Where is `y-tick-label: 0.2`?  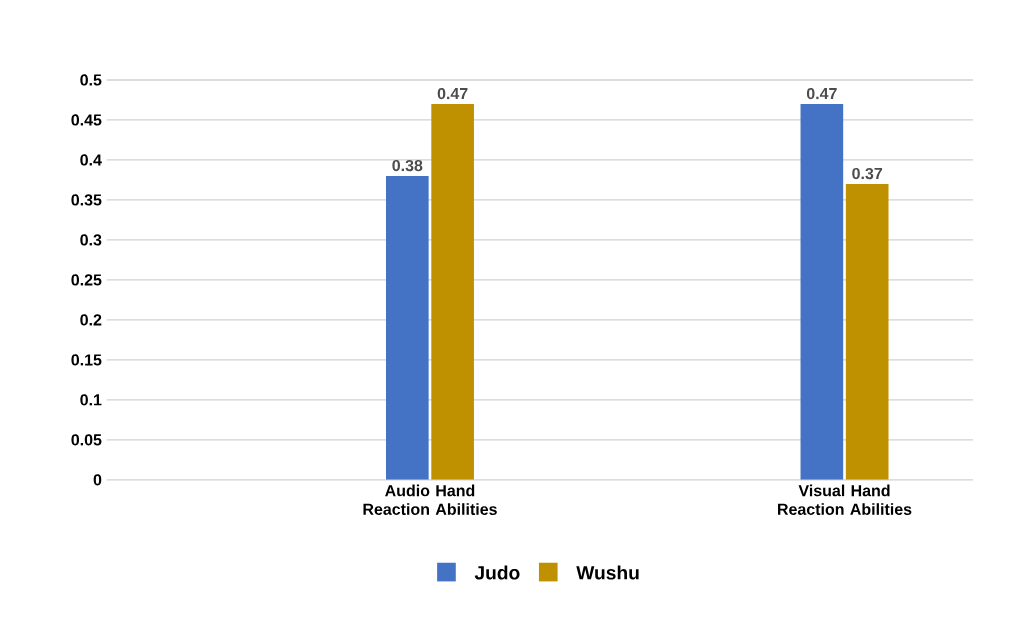 y-tick-label: 0.2 is located at coordinates (91, 320).